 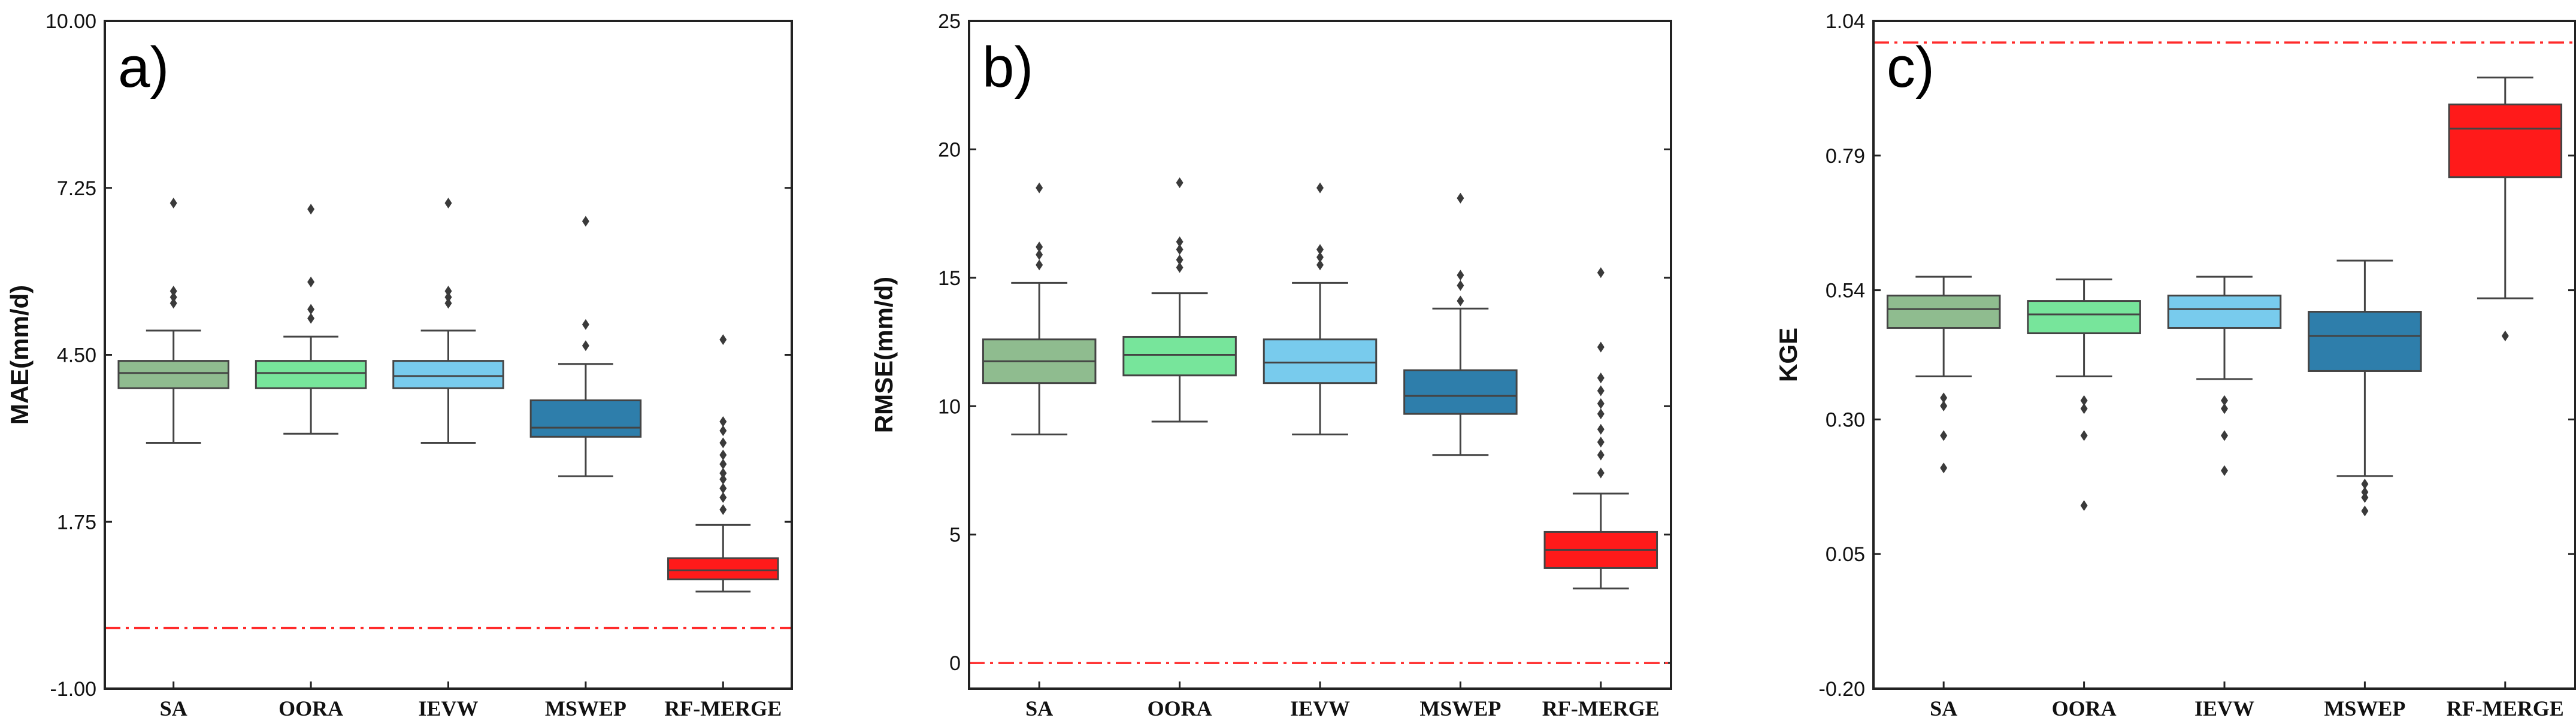 I want to click on y-tick-label: 10.00, so click(x=71, y=21).